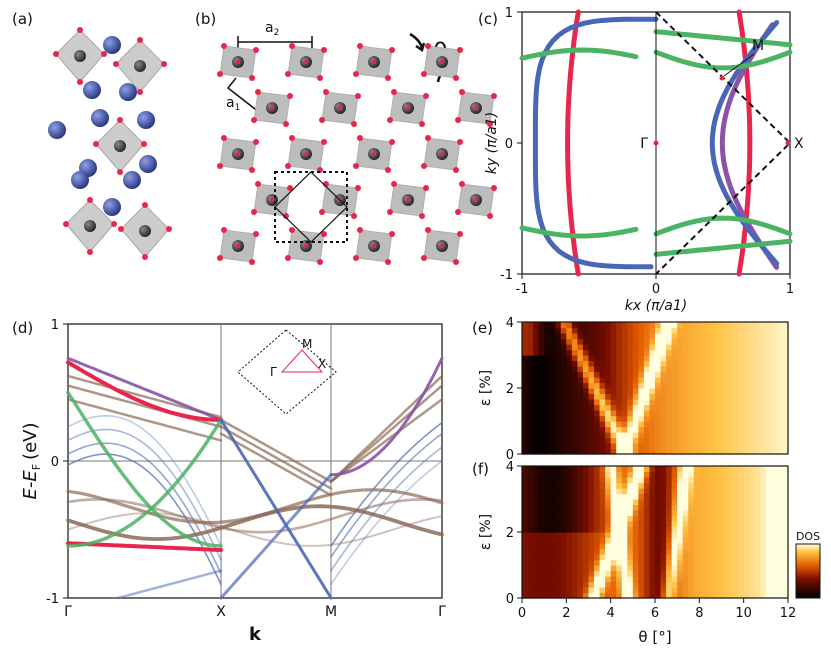 Image resolution: width=831 pixels, height=648 pixels. I want to click on y-tick-label: 0, so click(510, 599).